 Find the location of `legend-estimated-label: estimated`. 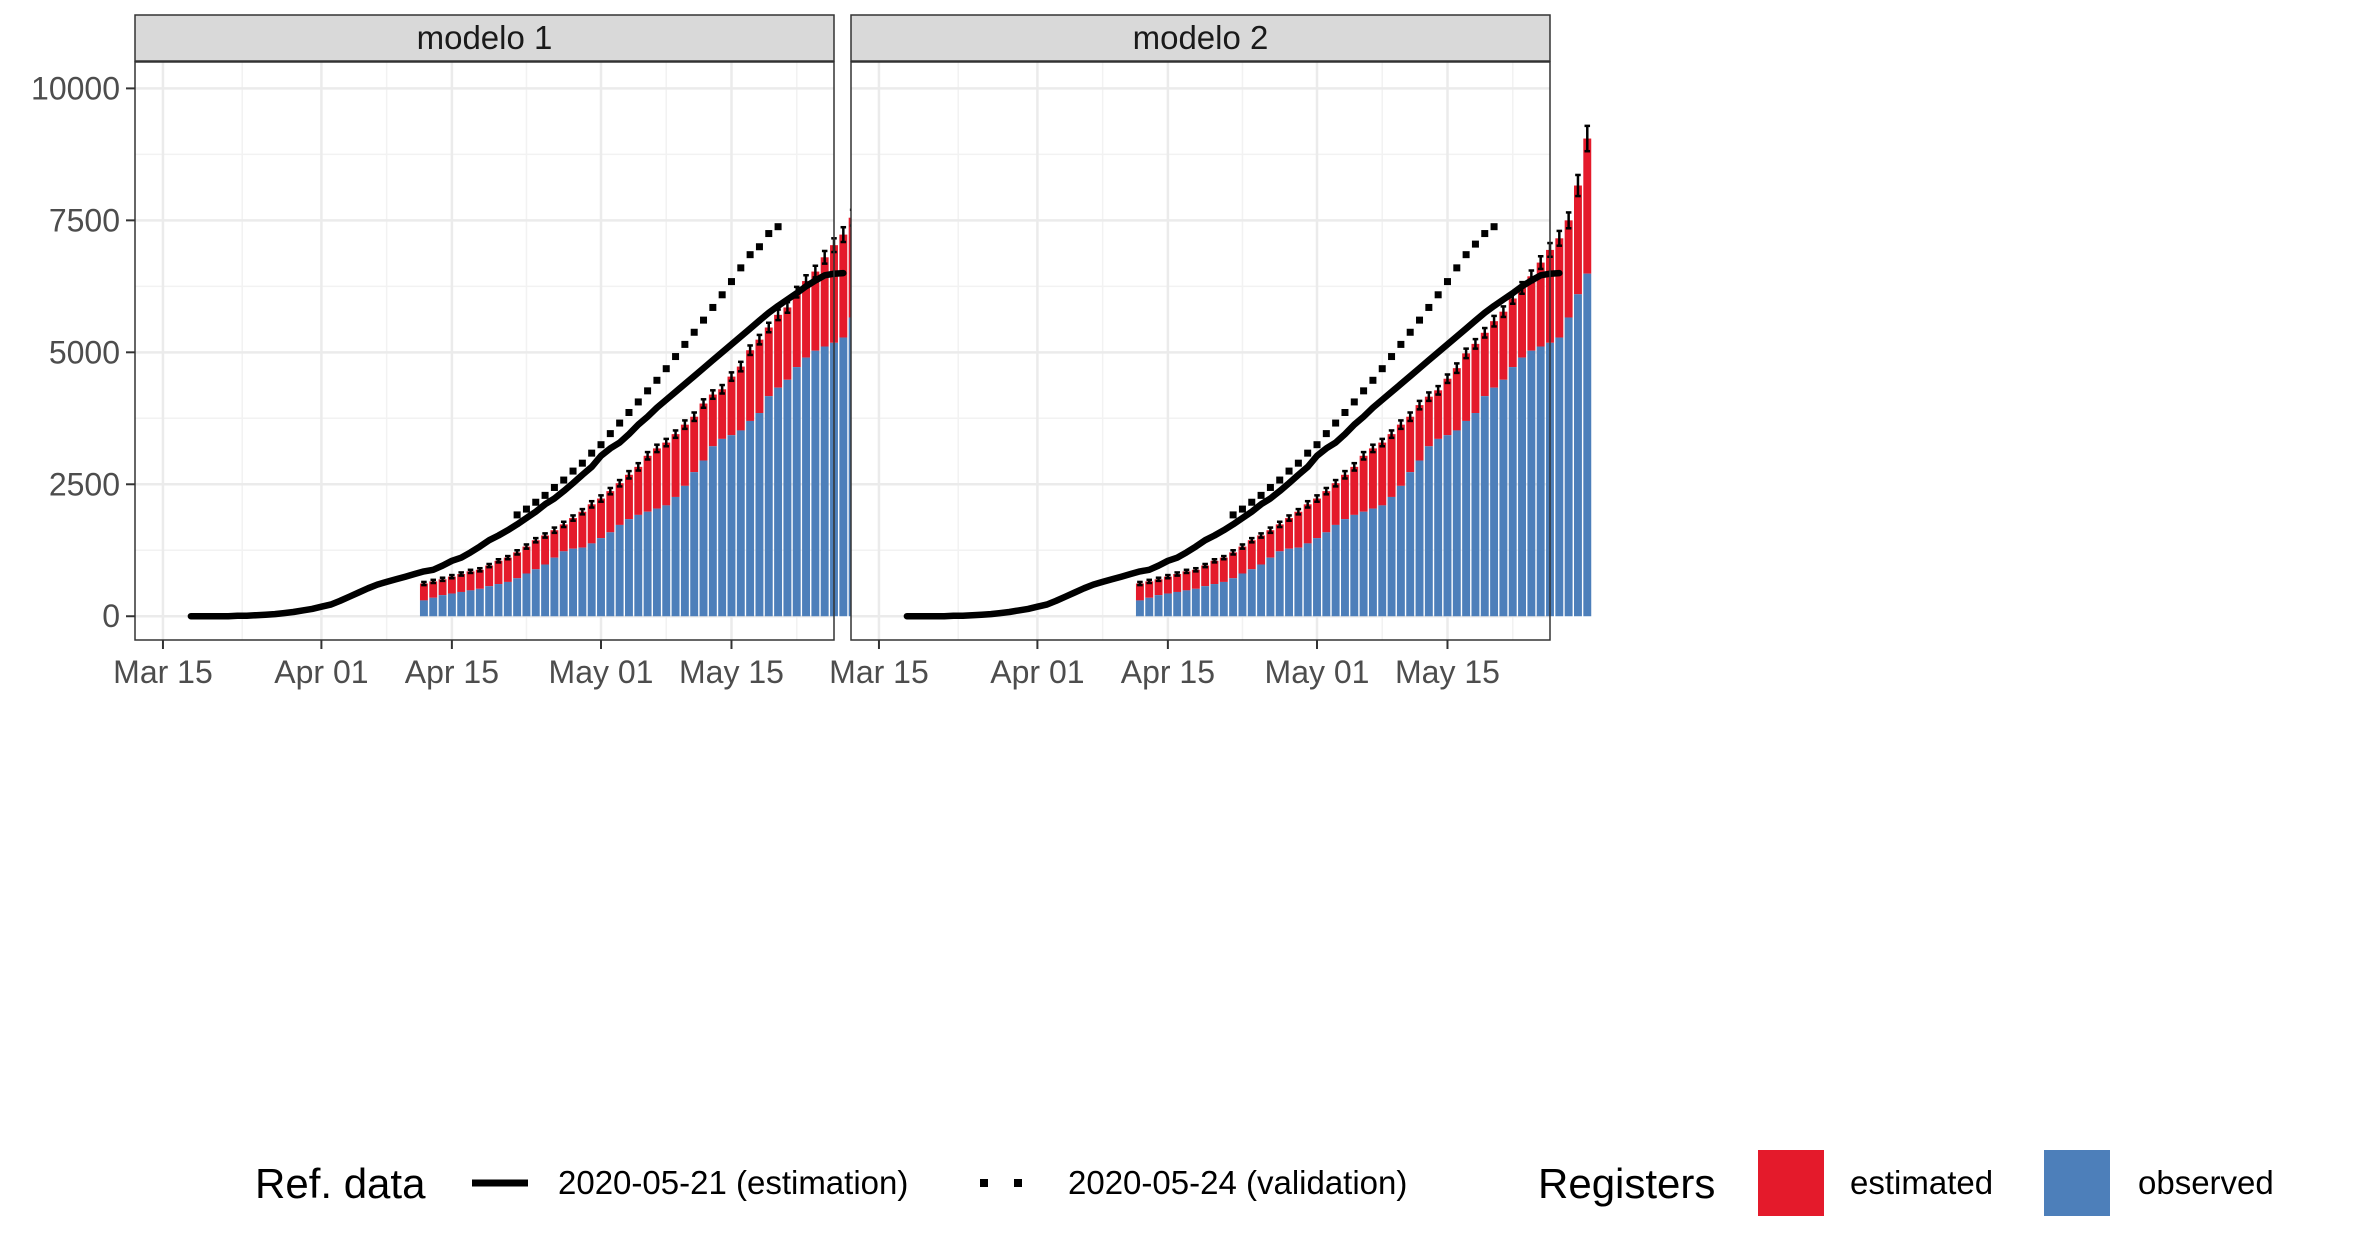

legend-estimated-label: estimated is located at coordinates (1921, 1182).